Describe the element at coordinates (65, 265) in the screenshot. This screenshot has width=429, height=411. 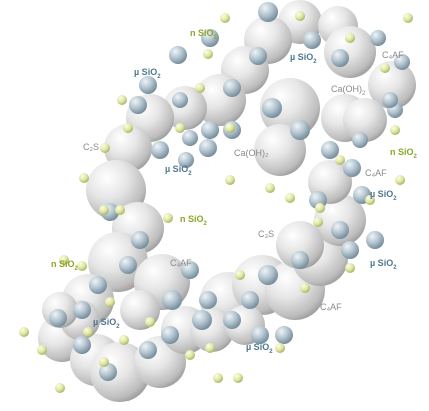
I see `label-nano-silica-4: n SiO2` at that location.